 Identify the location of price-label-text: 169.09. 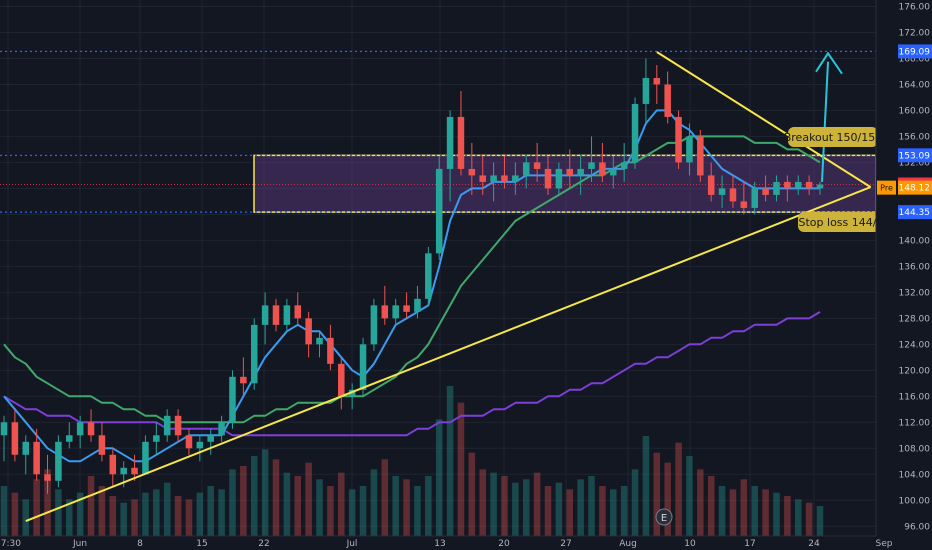
(915, 52).